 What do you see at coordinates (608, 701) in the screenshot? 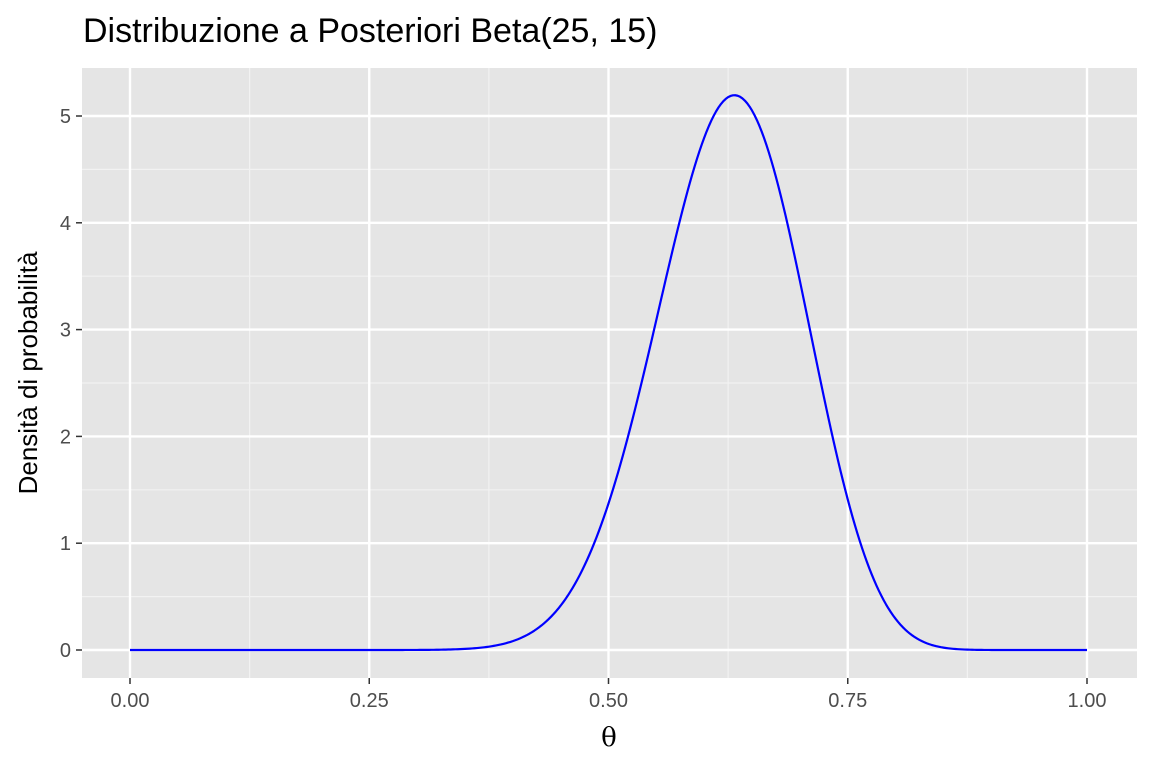
I see `x-tick-label: 0.50` at bounding box center [608, 701].